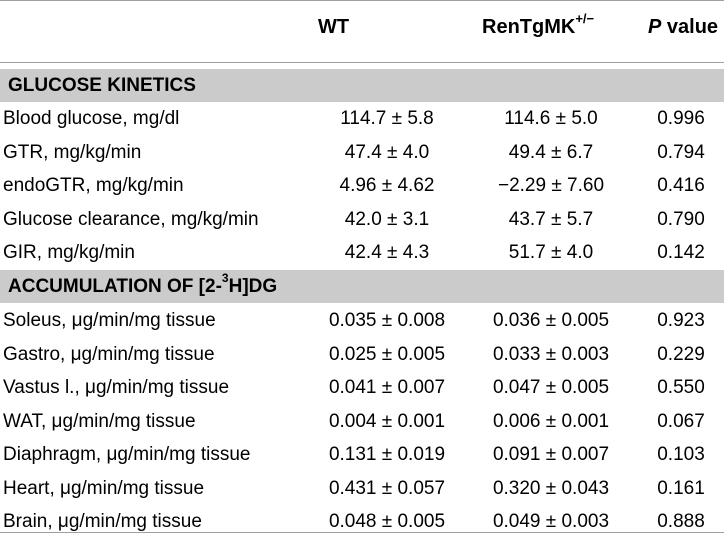 This screenshot has width=724, height=538. I want to click on row-wt-value: 0.048 ± 0.005, so click(387, 521).